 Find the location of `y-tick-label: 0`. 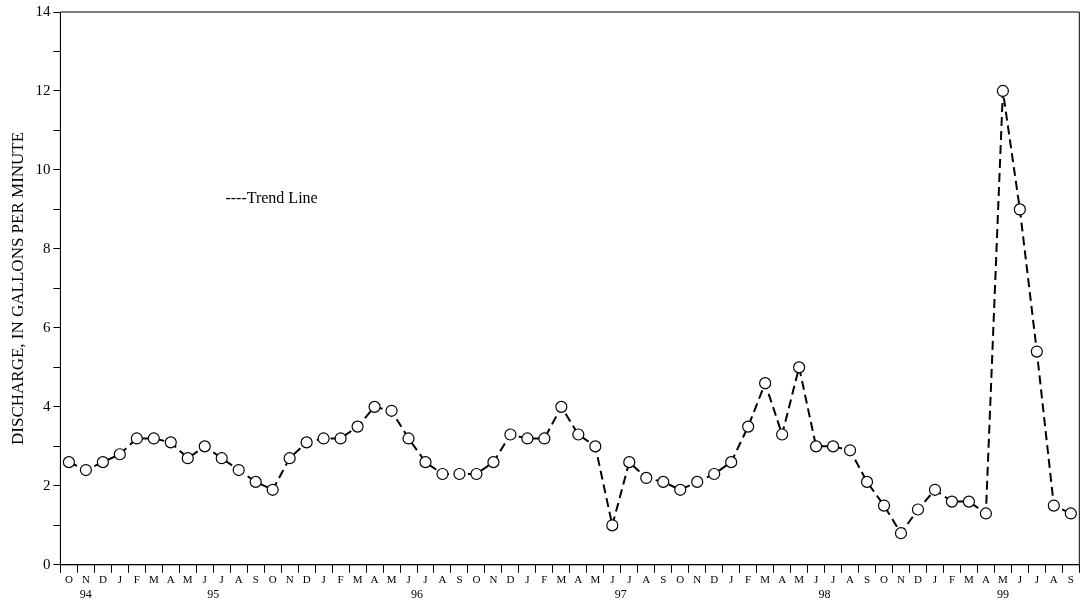

y-tick-label: 0 is located at coordinates (46, 563).